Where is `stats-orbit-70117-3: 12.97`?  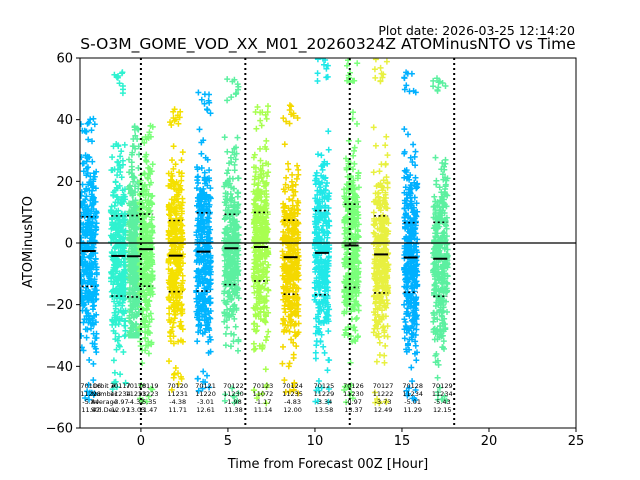
stats-orbit-70117-3: 12.97 is located at coordinates (120, 410).